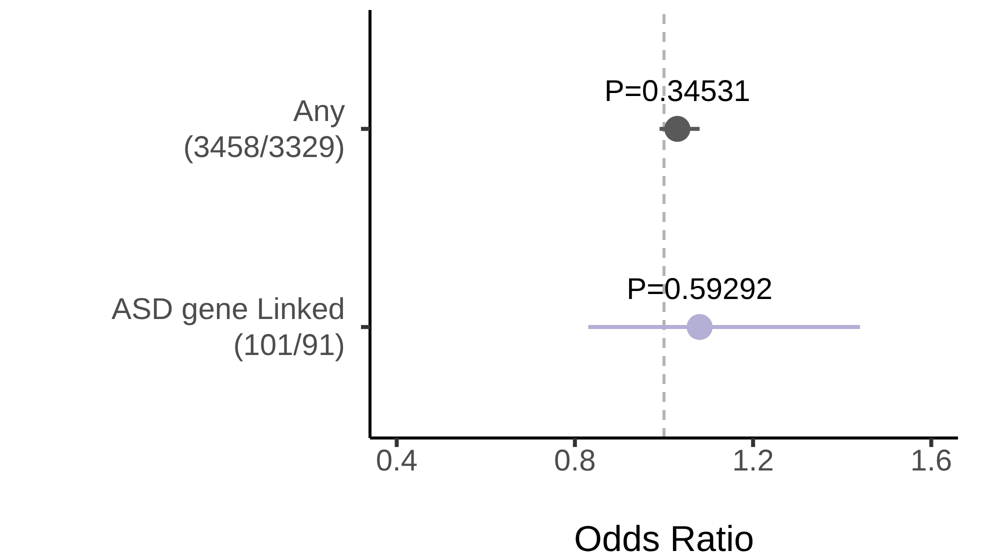  I want to click on annotation: P=0.34531, so click(677, 91).